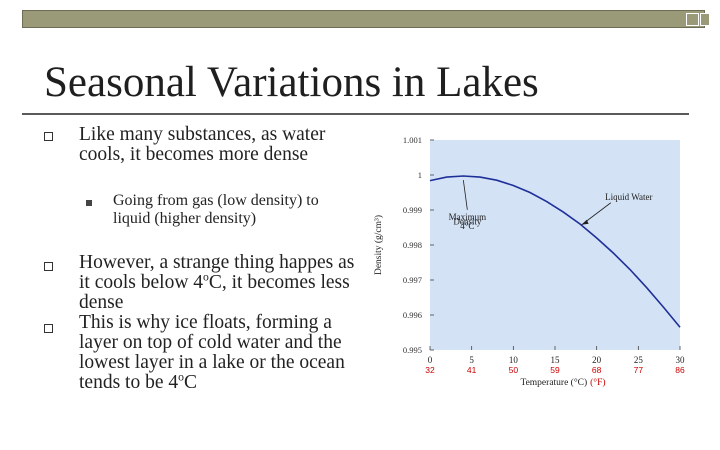 Image resolution: width=720 pixels, height=450 pixels. What do you see at coordinates (555, 251) in the screenshot?
I see `series-line-liquid-water` at bounding box center [555, 251].